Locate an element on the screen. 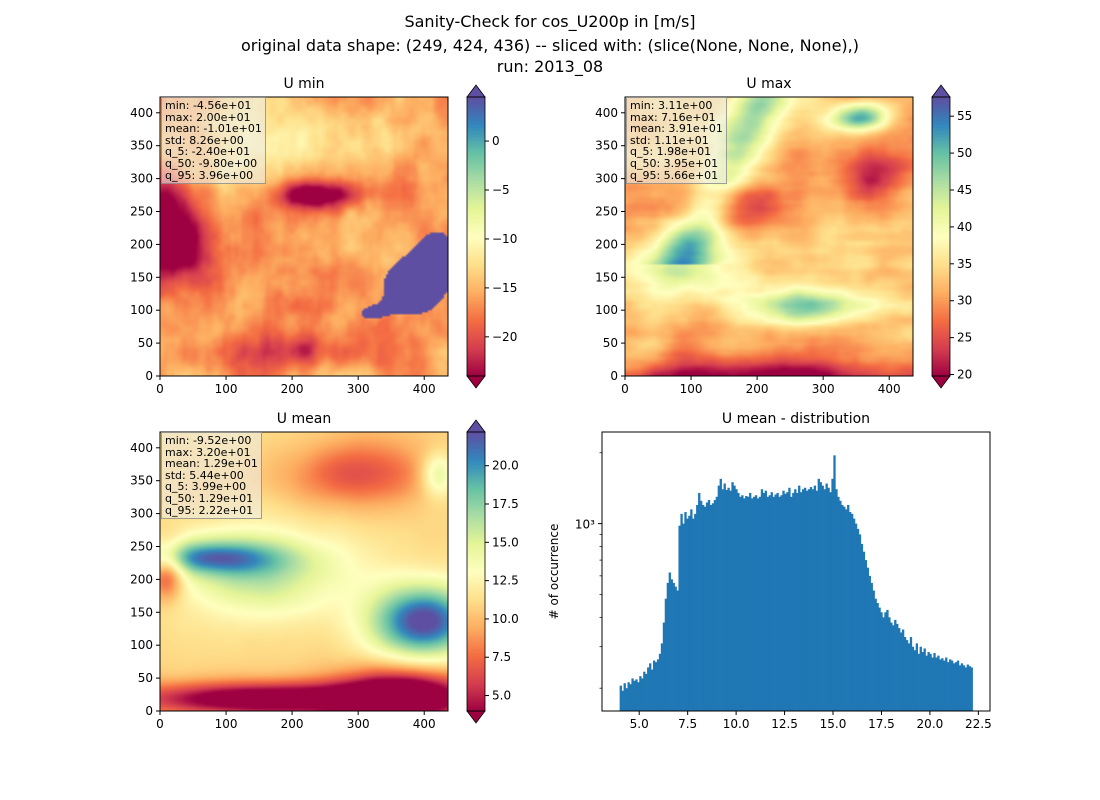 The image size is (1100, 800). stats-line: q_50: 3.95e+01 is located at coordinates (674, 163).